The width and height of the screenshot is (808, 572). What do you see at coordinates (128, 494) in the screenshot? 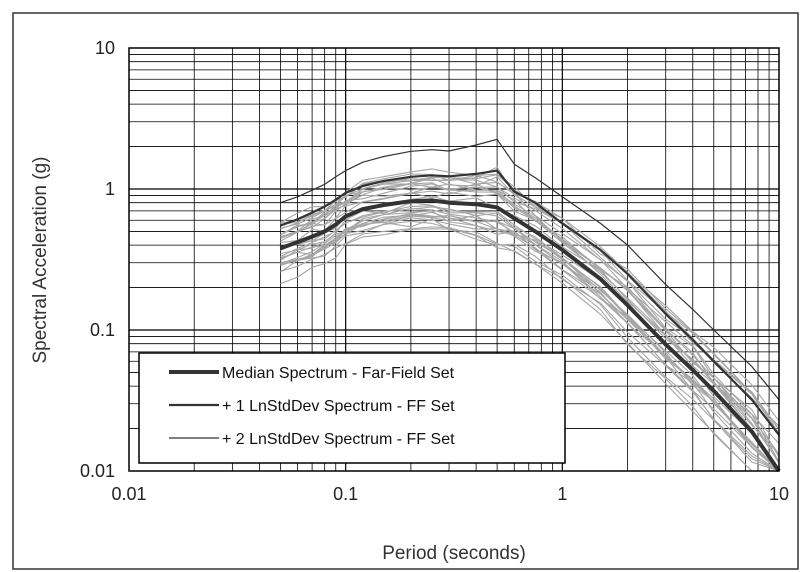
I see `x-tick-label: 0.01` at bounding box center [128, 494].